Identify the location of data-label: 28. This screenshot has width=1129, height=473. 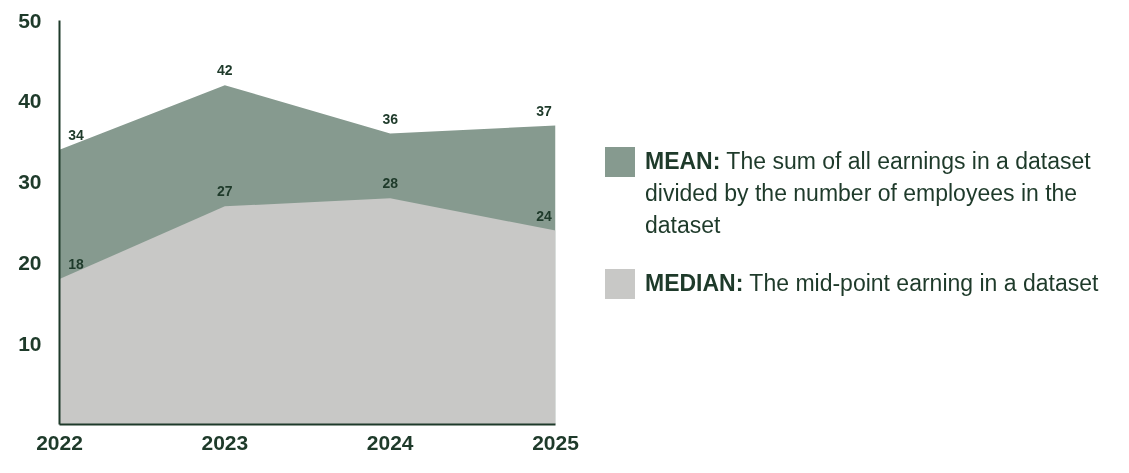
(390, 183).